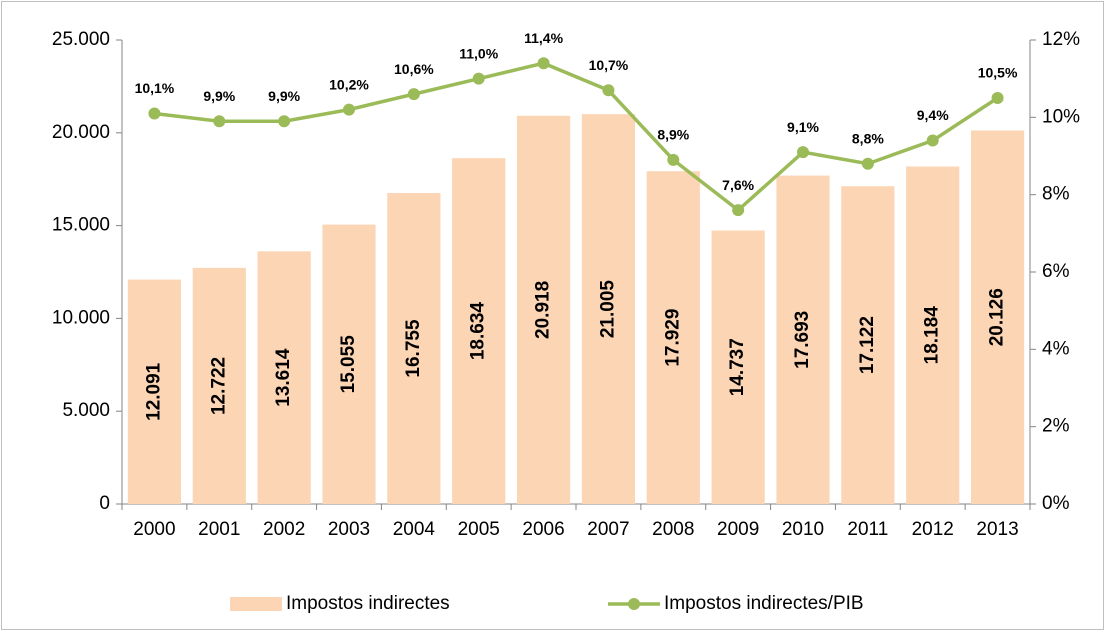 Image resolution: width=1105 pixels, height=636 pixels. What do you see at coordinates (673, 529) in the screenshot?
I see `x-tick-label: 2008` at bounding box center [673, 529].